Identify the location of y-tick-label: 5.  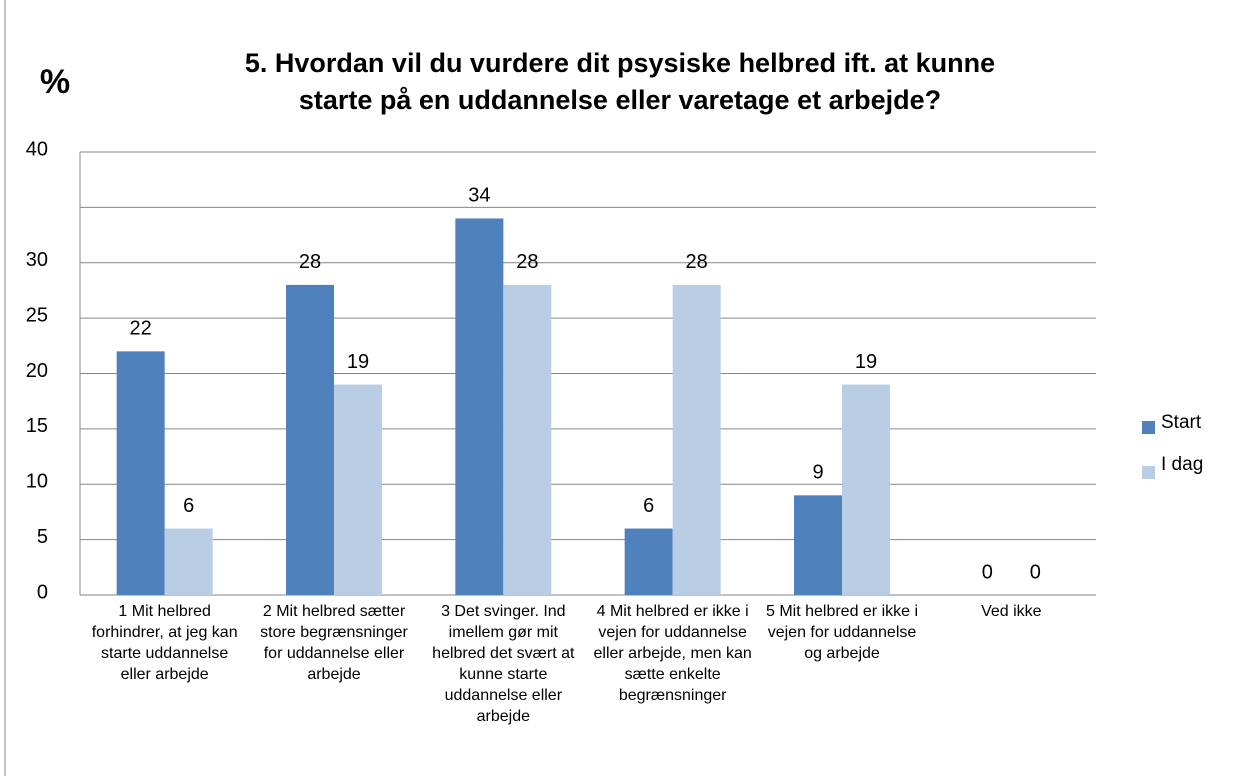
(42, 537).